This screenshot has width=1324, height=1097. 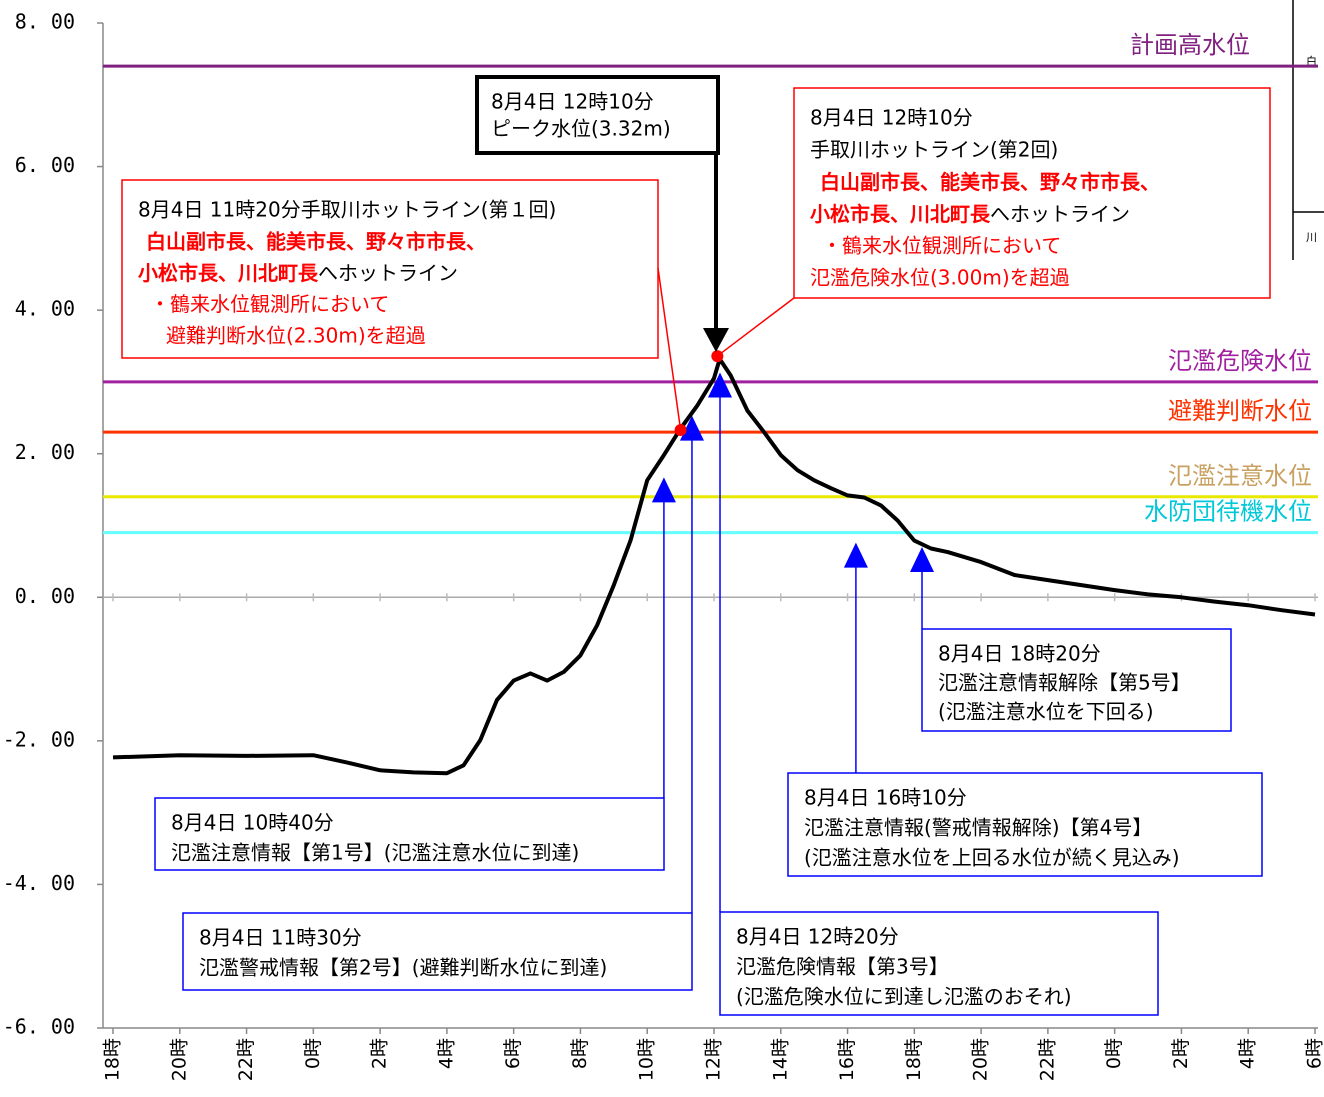 What do you see at coordinates (581, 129) in the screenshot?
I see `peak-text: ピーク水位(3.32m)` at bounding box center [581, 129].